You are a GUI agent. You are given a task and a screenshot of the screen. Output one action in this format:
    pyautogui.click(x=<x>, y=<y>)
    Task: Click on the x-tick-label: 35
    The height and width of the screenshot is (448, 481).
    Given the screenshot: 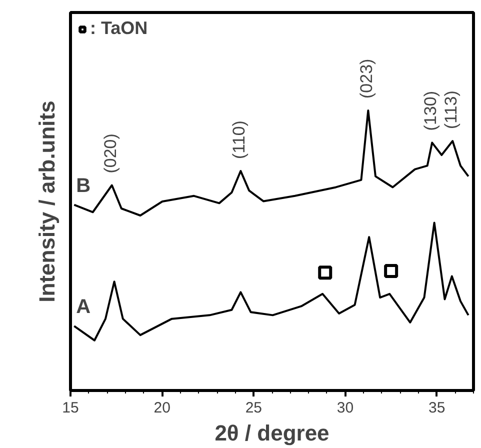 What is the action you would take?
    pyautogui.click(x=437, y=408)
    